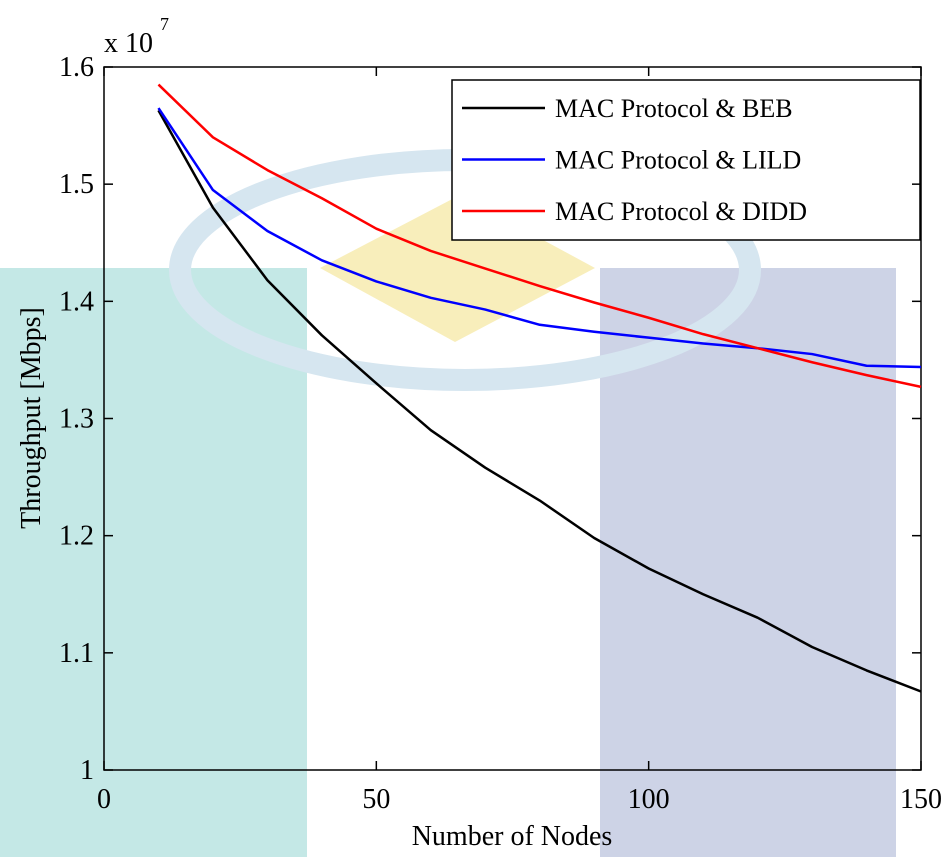 This screenshot has width=952, height=857. Describe the element at coordinates (87, 770) in the screenshot. I see `y-tick-label: 1` at that location.